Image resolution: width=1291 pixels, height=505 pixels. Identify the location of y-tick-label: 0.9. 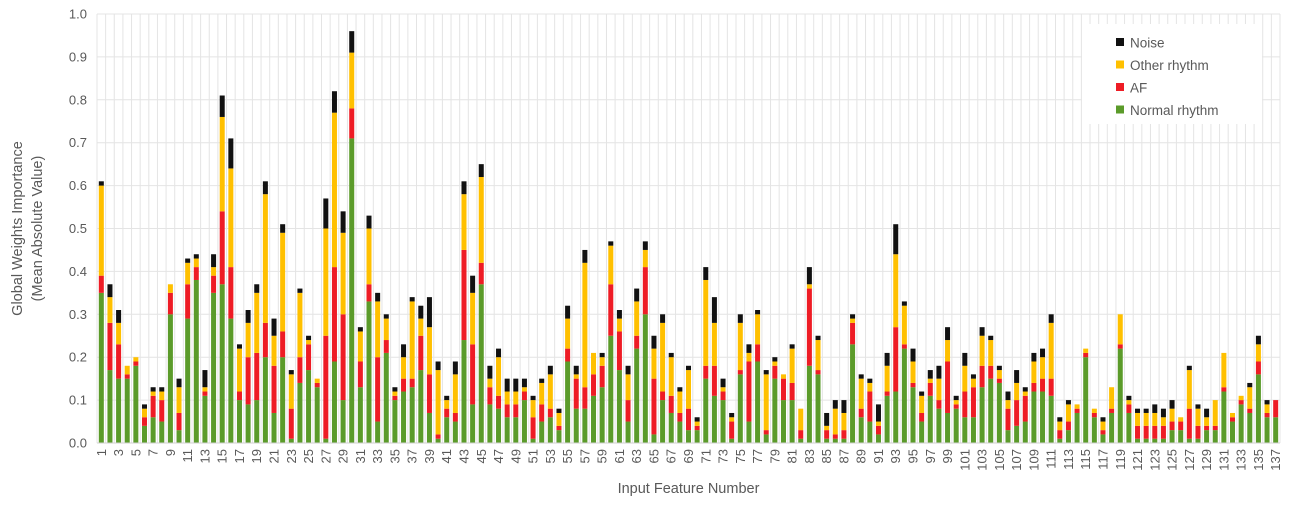
(78, 56).